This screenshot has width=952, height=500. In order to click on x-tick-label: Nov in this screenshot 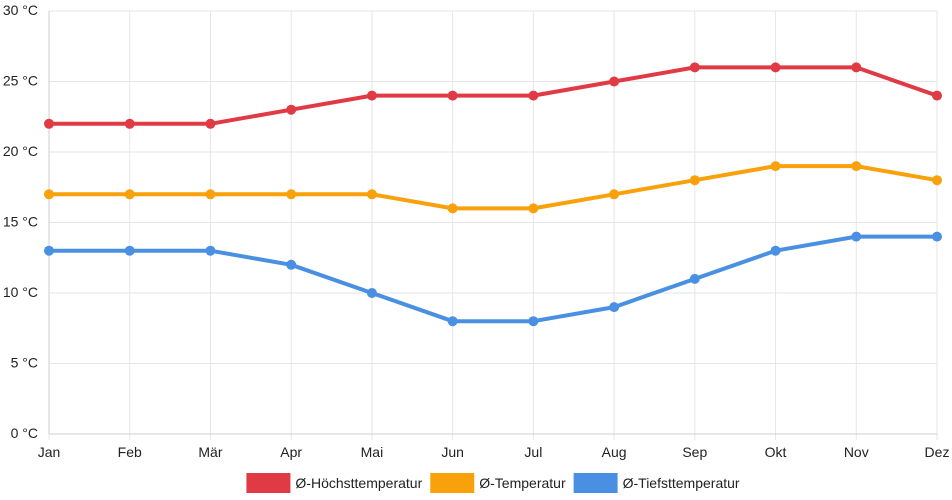, I will do `click(856, 452)`.